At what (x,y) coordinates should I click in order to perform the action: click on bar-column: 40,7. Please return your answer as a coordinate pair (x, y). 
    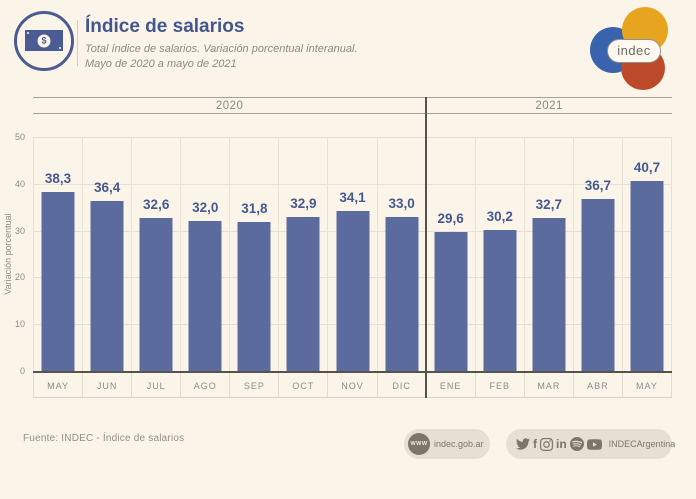
    Looking at the image, I should click on (648, 254).